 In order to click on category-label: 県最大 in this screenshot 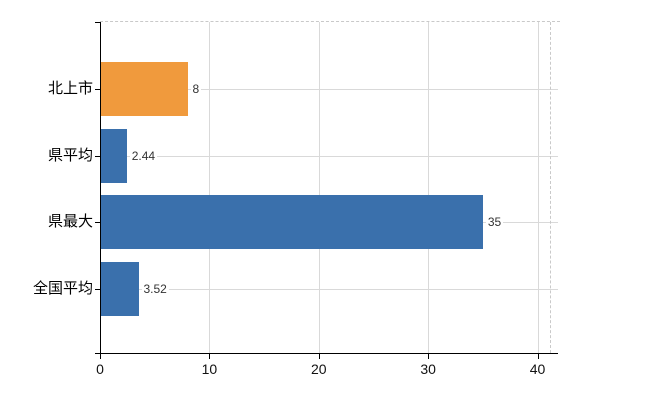, I will do `click(70, 222)`.